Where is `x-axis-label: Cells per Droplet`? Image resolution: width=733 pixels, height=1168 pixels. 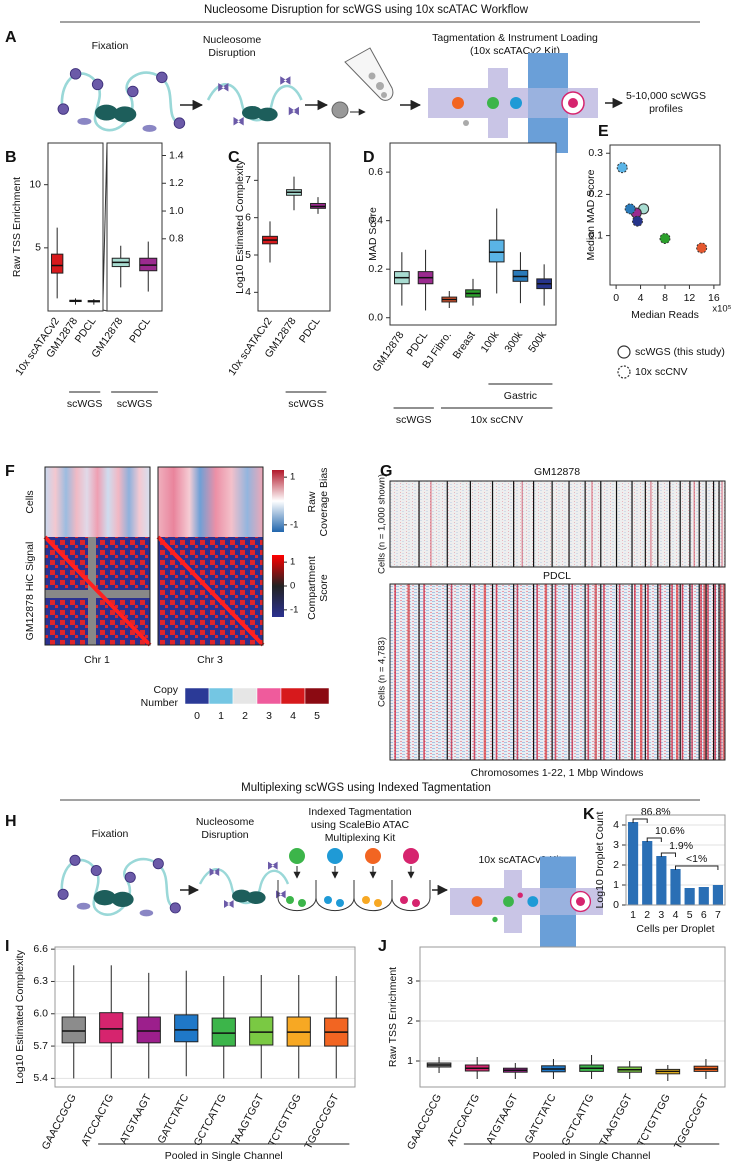
x-axis-label: Cells per Droplet is located at coordinates (675, 929).